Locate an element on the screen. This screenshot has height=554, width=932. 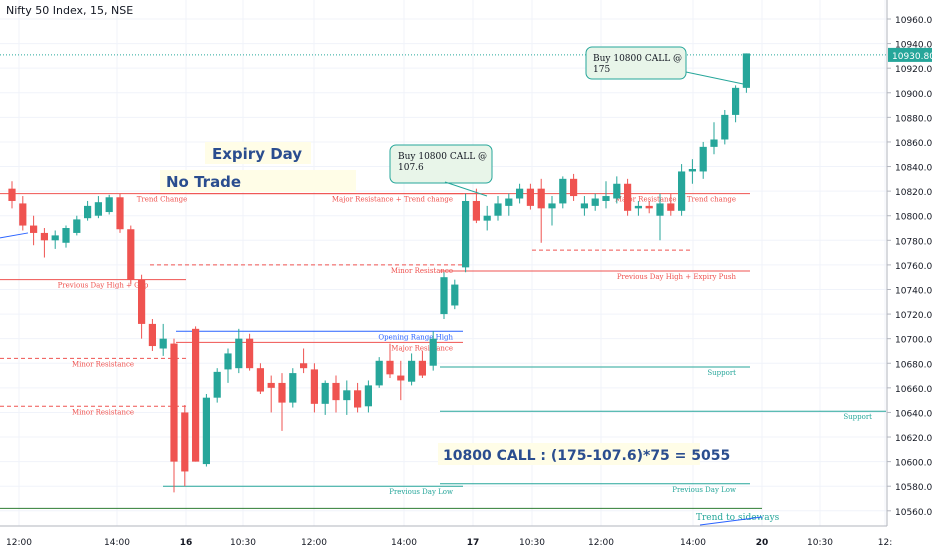
y-tick-label: 10880.00 is located at coordinates (913, 119).